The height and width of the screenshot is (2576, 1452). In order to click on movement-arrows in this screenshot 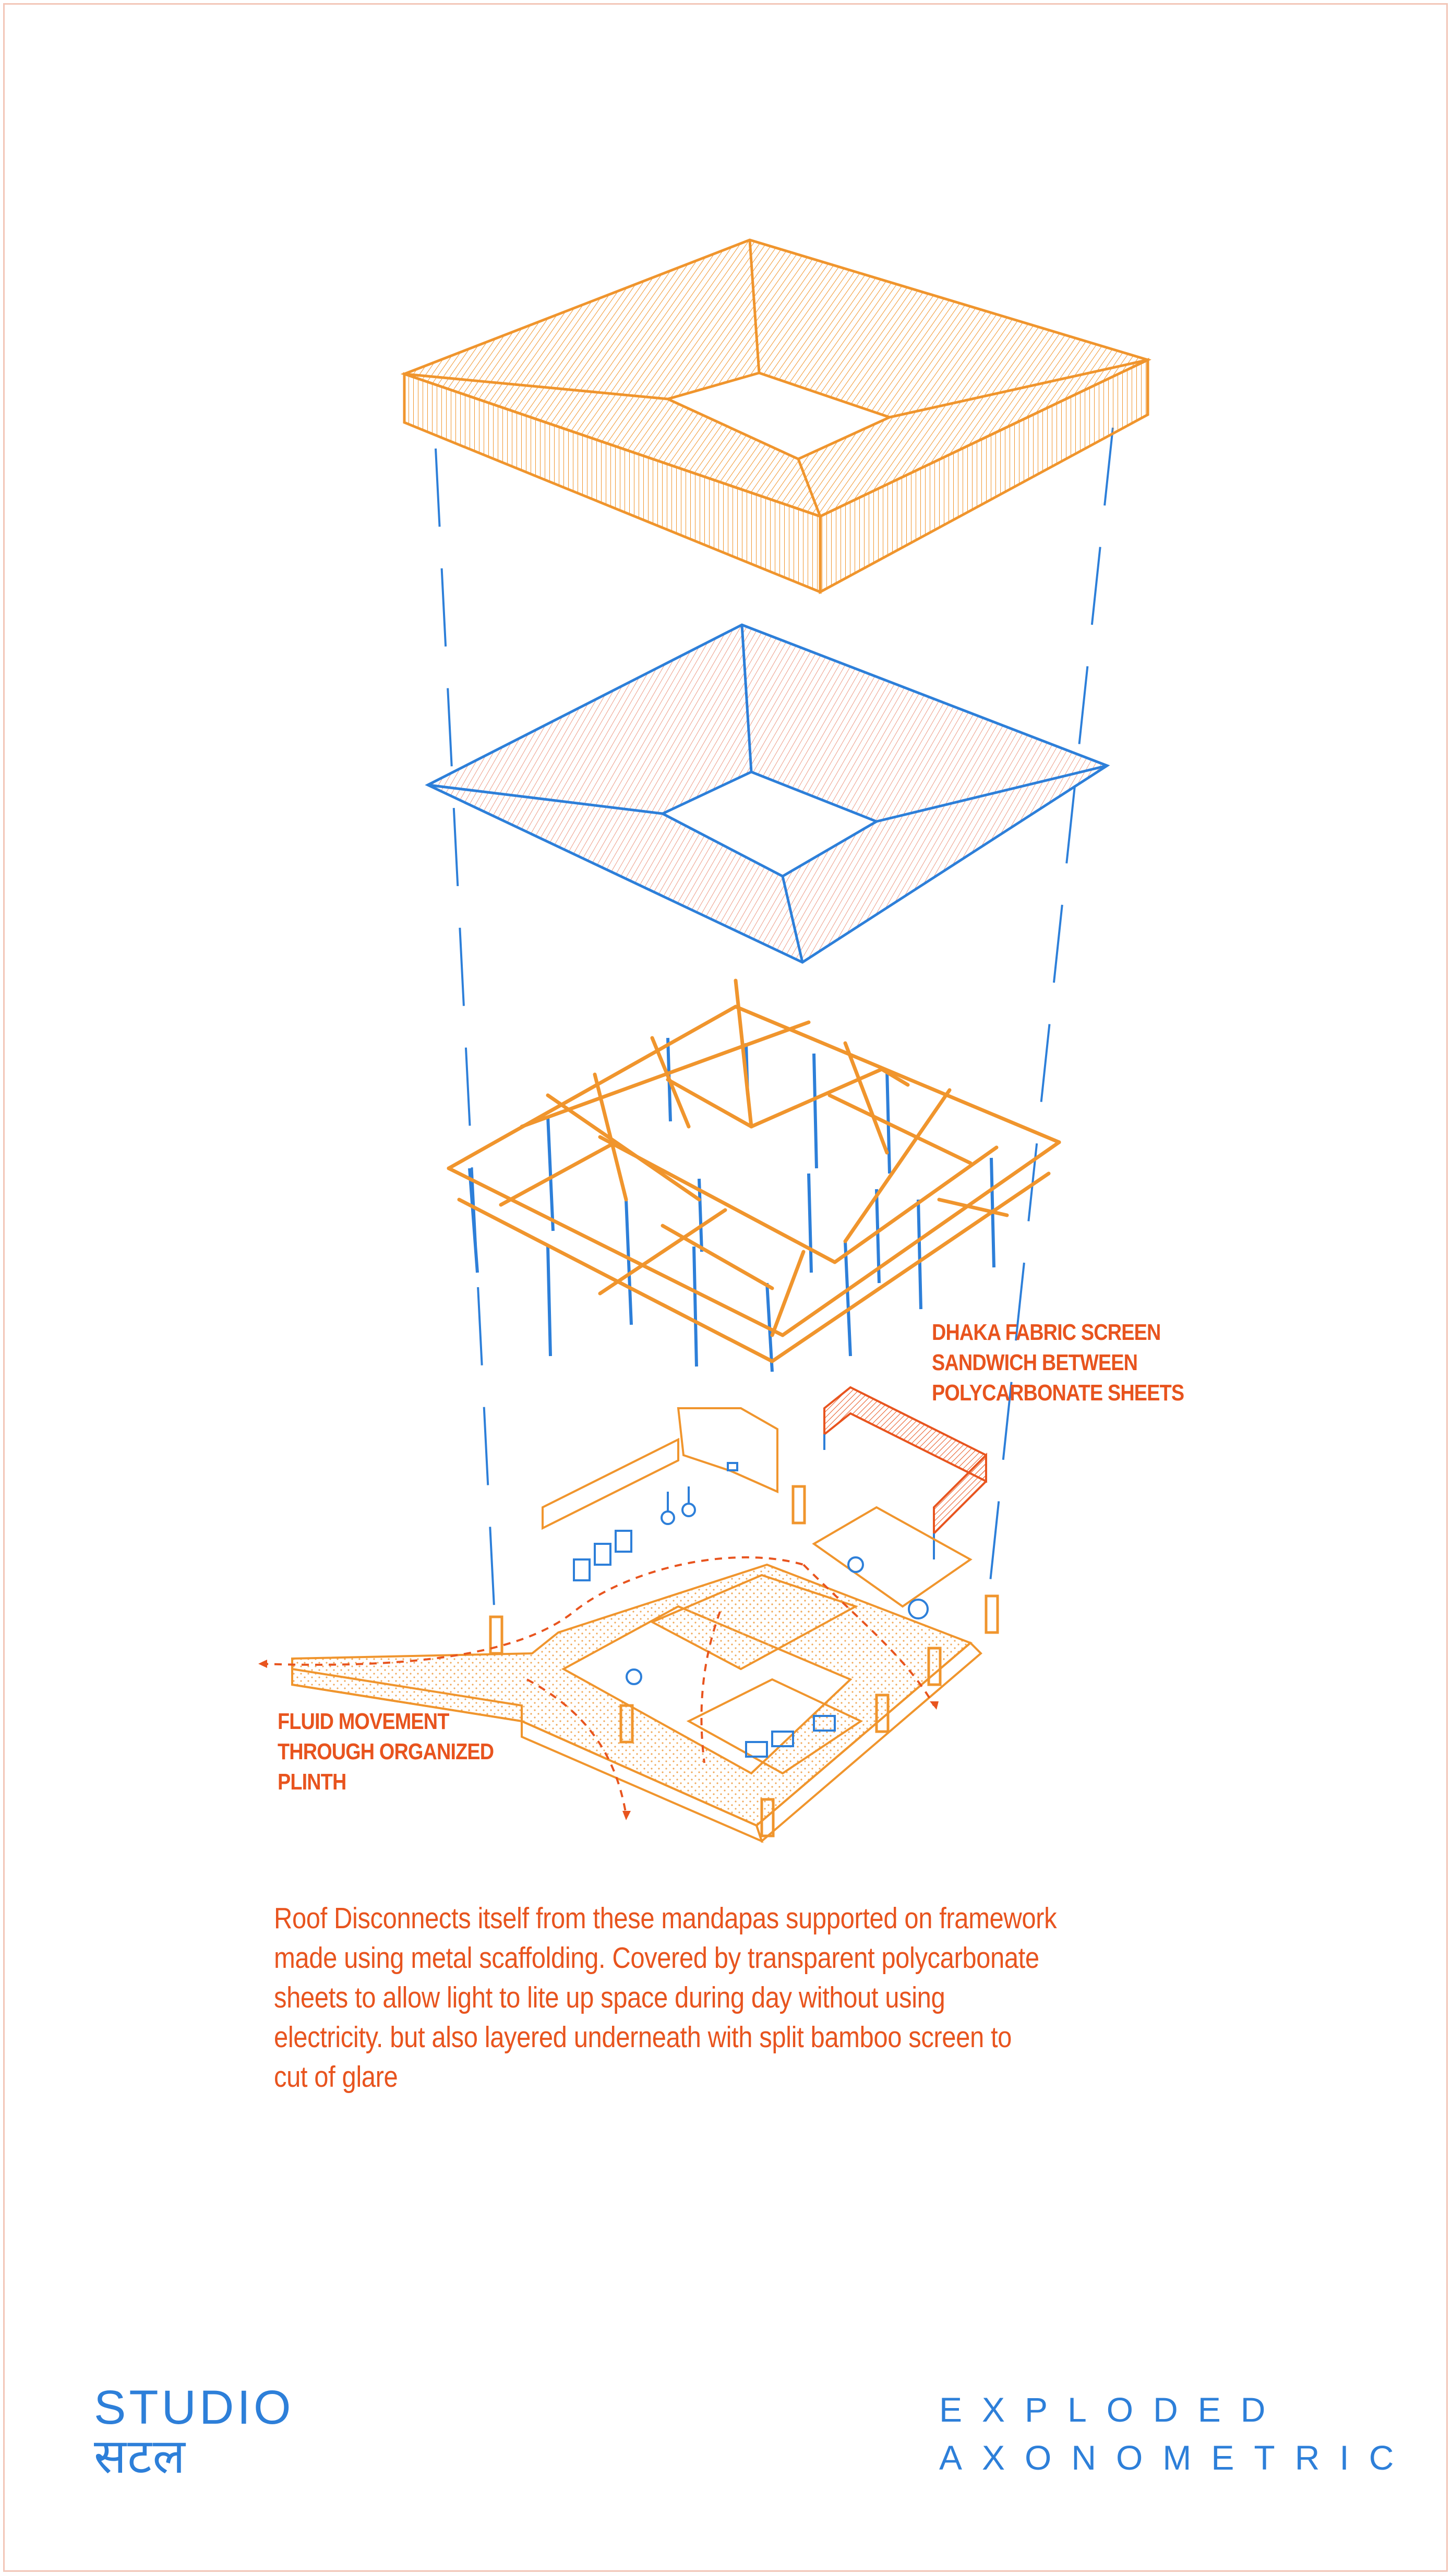, I will do `click(598, 1740)`.